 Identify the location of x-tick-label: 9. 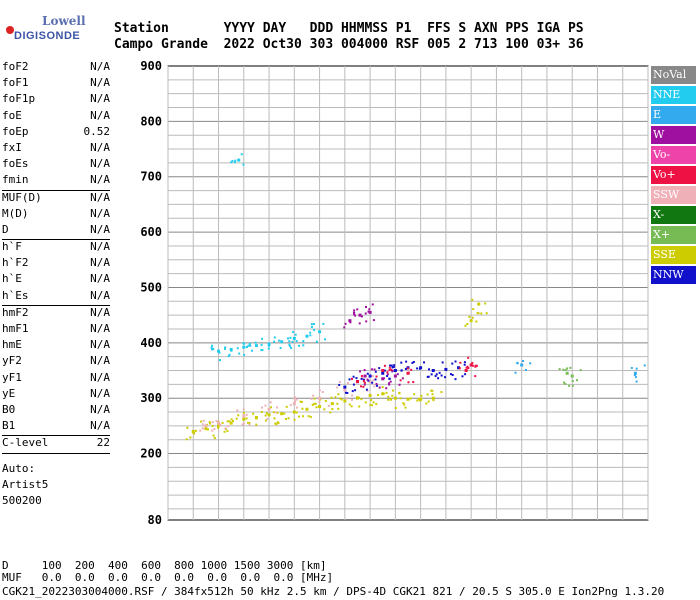
(369, 529).